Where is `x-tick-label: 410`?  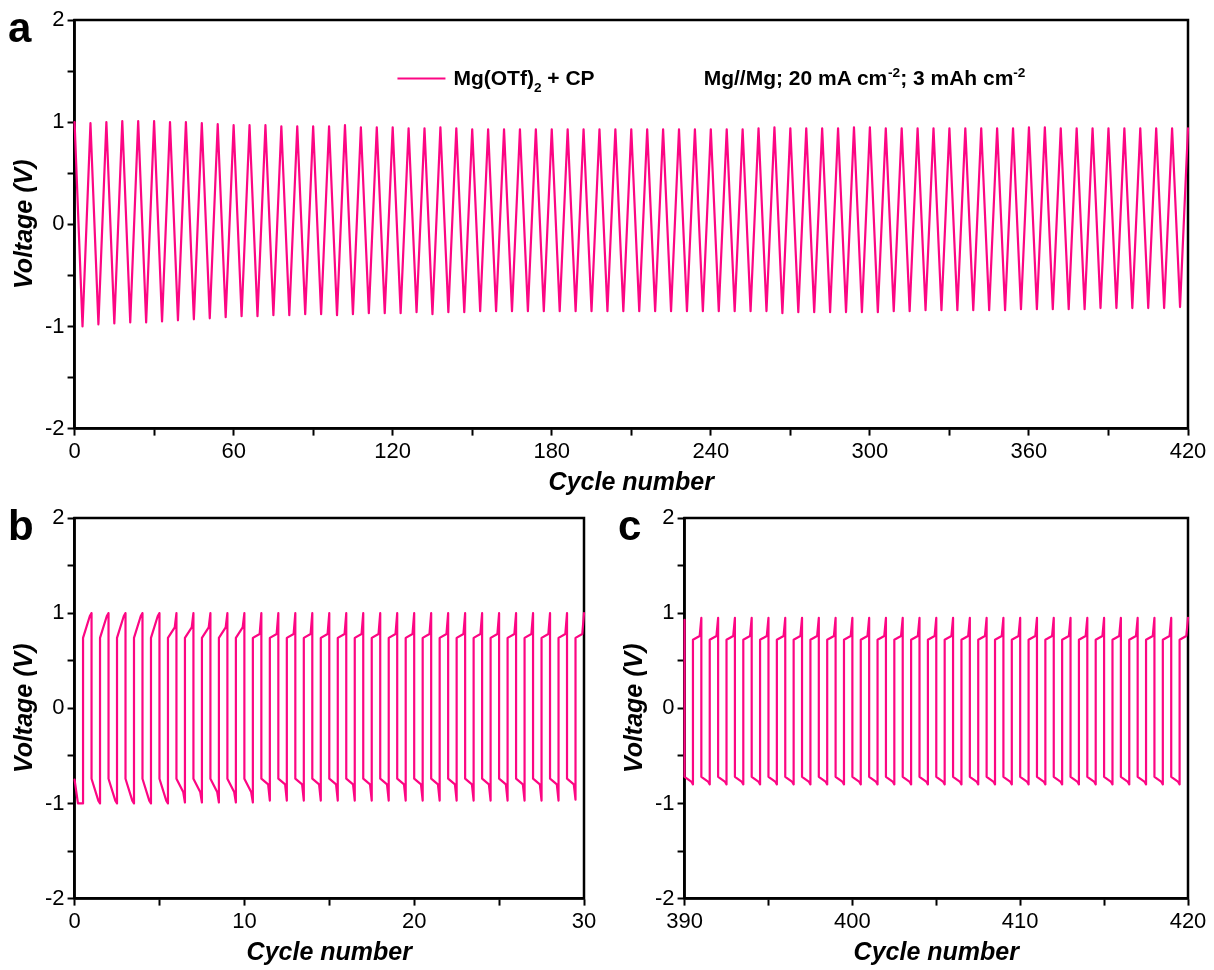
x-tick-label: 410 is located at coordinates (1020, 920).